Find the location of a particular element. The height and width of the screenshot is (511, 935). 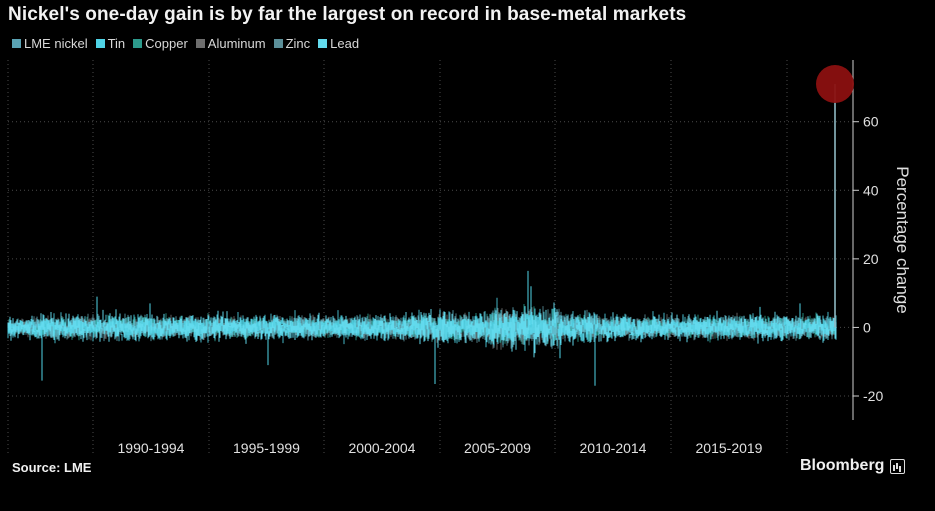

x-tick-label: 2015-2019 is located at coordinates (729, 448).